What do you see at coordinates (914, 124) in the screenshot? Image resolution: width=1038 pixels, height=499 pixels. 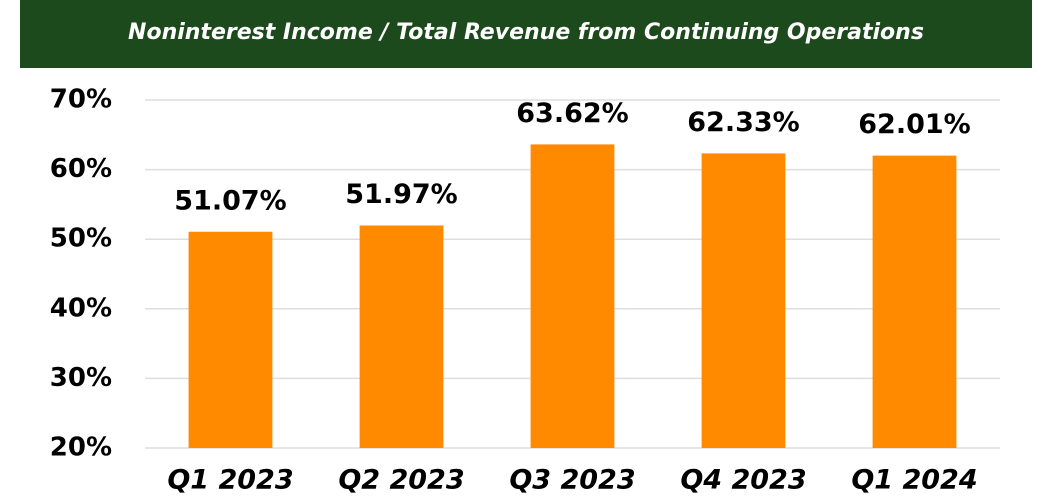 I see `data-label: 62.01%` at bounding box center [914, 124].